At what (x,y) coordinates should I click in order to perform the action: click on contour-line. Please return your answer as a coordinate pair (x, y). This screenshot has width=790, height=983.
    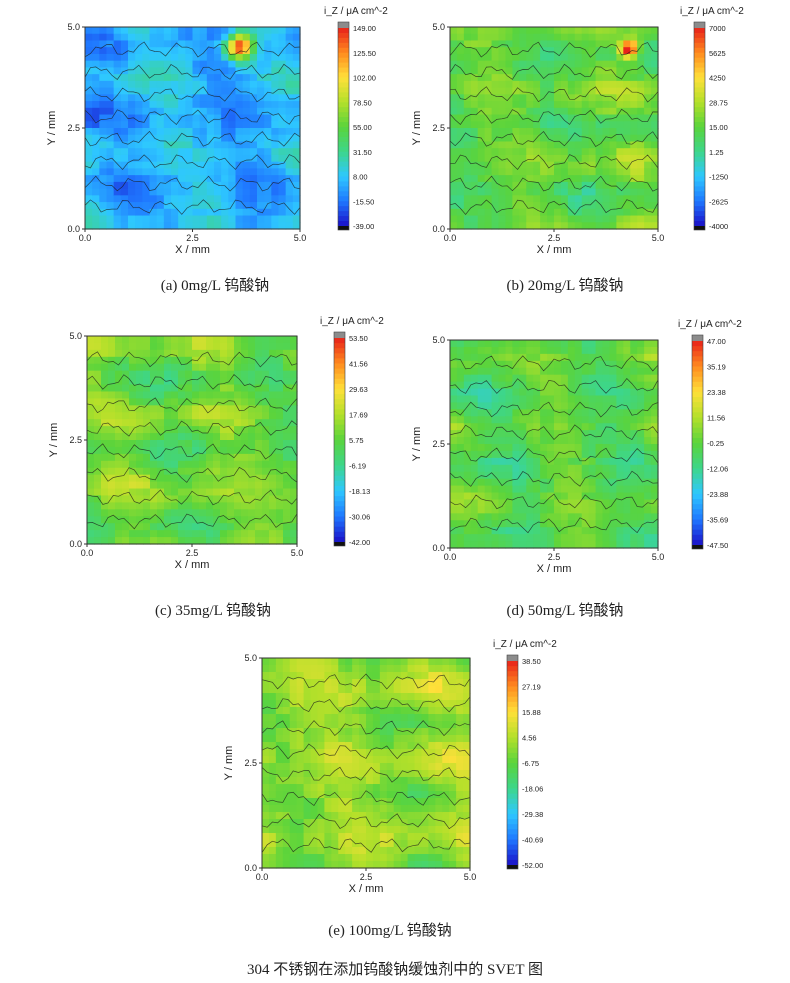
    Looking at the image, I should click on (554, 49).